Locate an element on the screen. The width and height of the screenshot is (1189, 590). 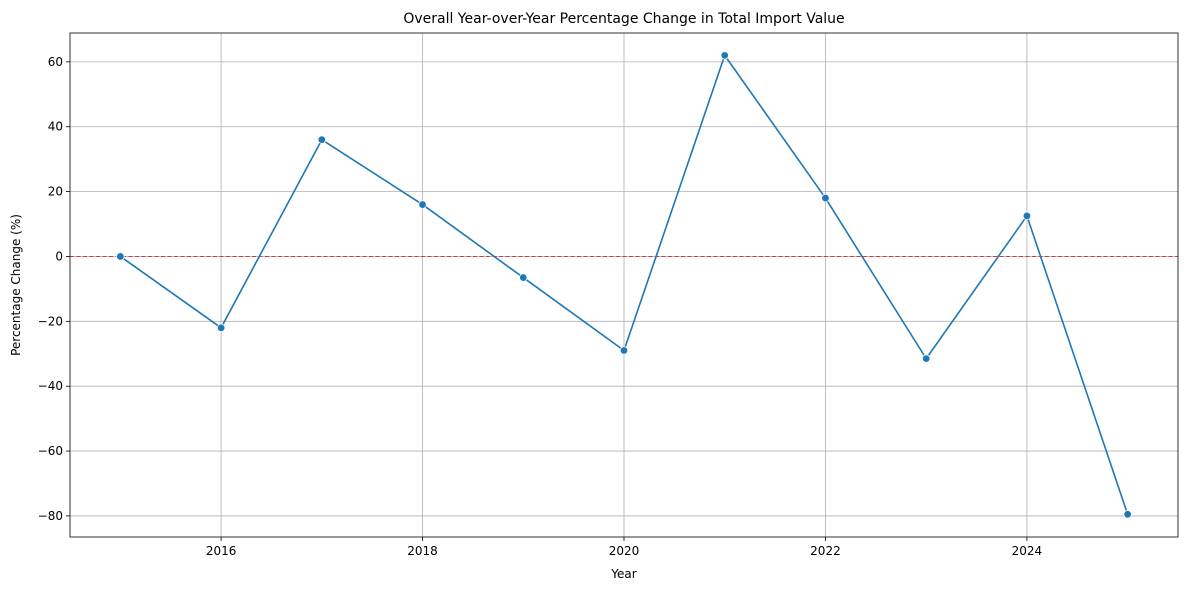
y-tick-label: −60 is located at coordinates (50, 451).